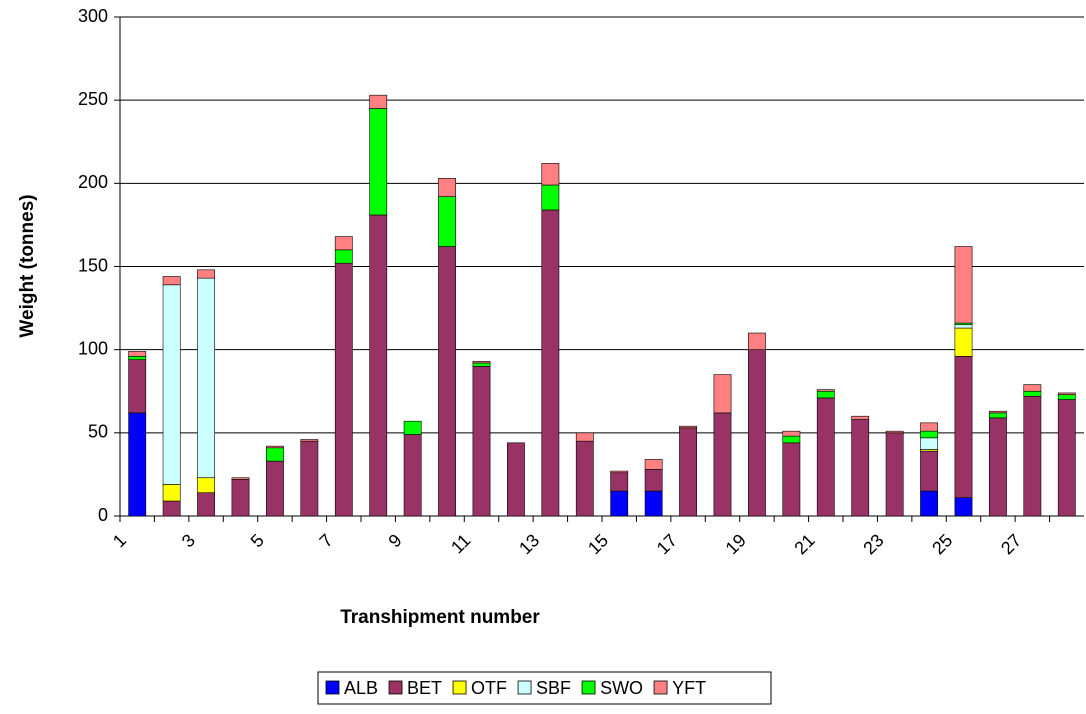  Describe the element at coordinates (93, 348) in the screenshot. I see `y-tick-label: 100` at that location.